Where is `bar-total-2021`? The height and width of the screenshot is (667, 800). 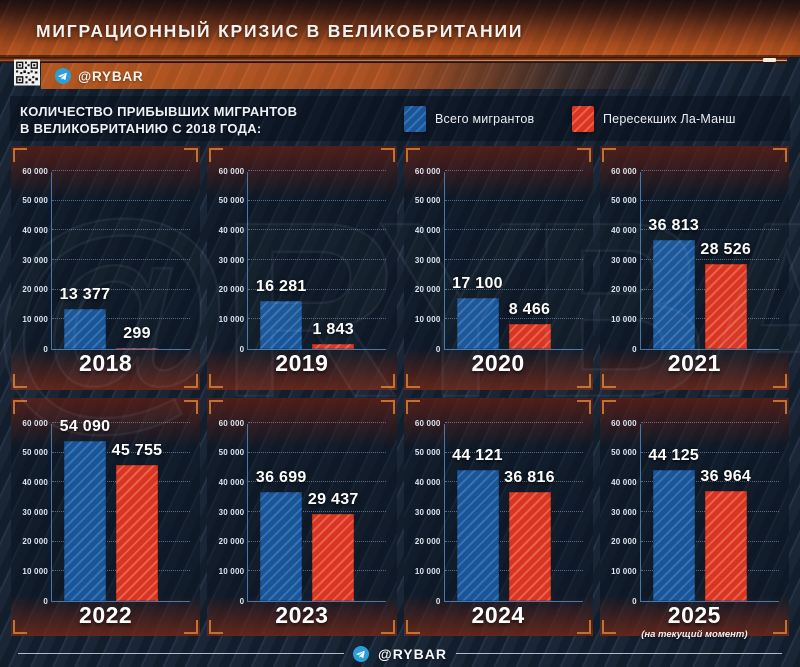 bar-total-2021 is located at coordinates (673, 294).